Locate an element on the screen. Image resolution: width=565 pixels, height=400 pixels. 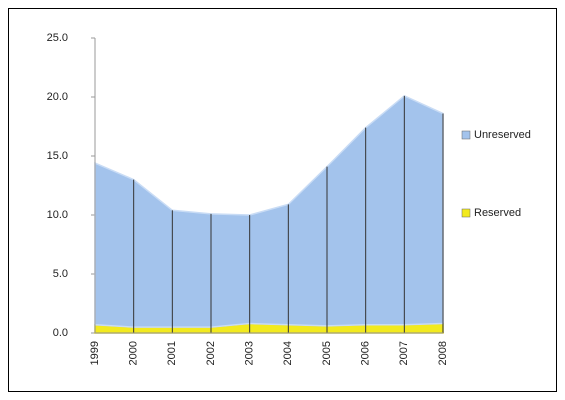
x-tick-label: 2007 is located at coordinates (404, 353).